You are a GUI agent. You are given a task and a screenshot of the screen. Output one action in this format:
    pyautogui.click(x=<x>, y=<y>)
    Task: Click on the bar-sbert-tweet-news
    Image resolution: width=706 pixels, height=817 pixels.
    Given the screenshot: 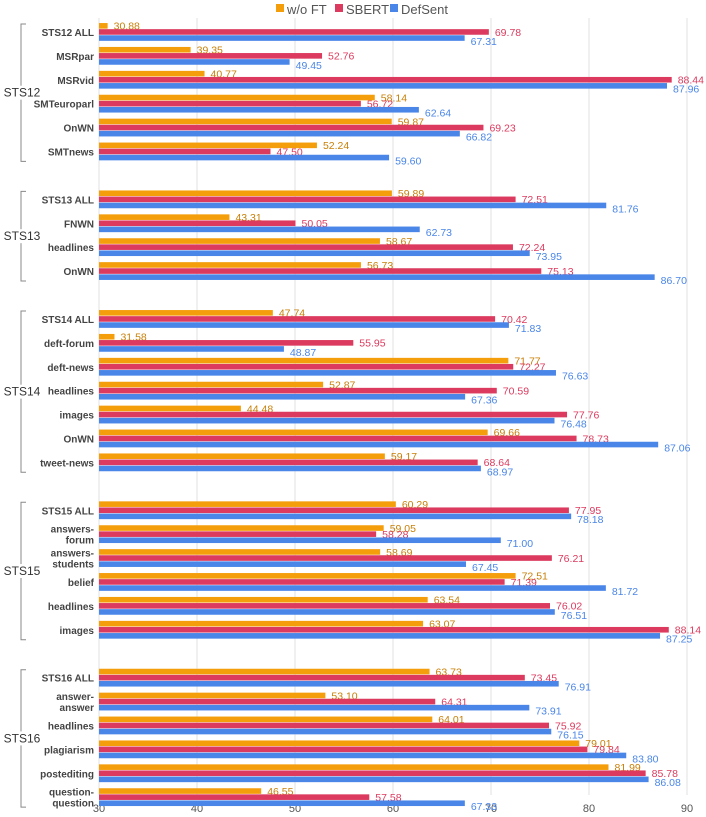 What is the action you would take?
    pyautogui.click(x=288, y=462)
    